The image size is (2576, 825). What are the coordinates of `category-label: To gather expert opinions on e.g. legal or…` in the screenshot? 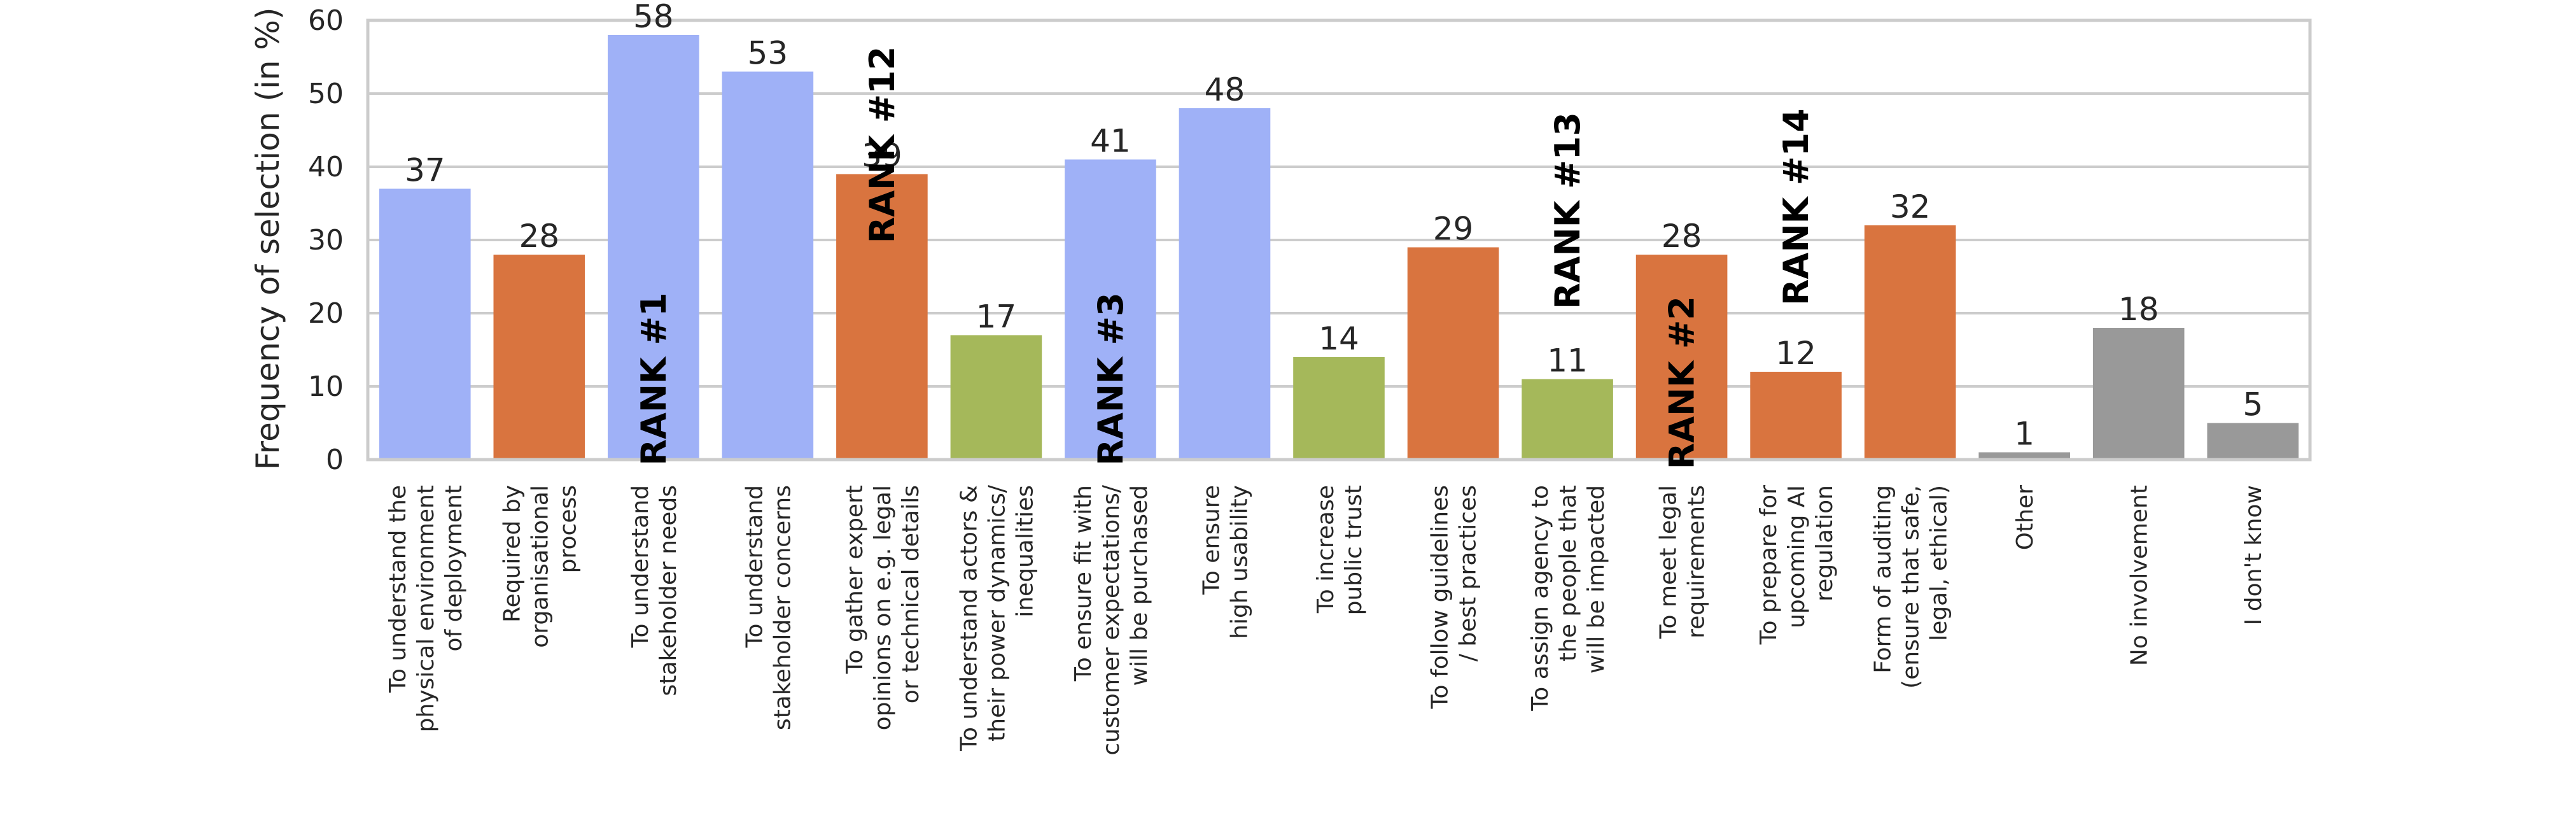 It's located at (883, 607).